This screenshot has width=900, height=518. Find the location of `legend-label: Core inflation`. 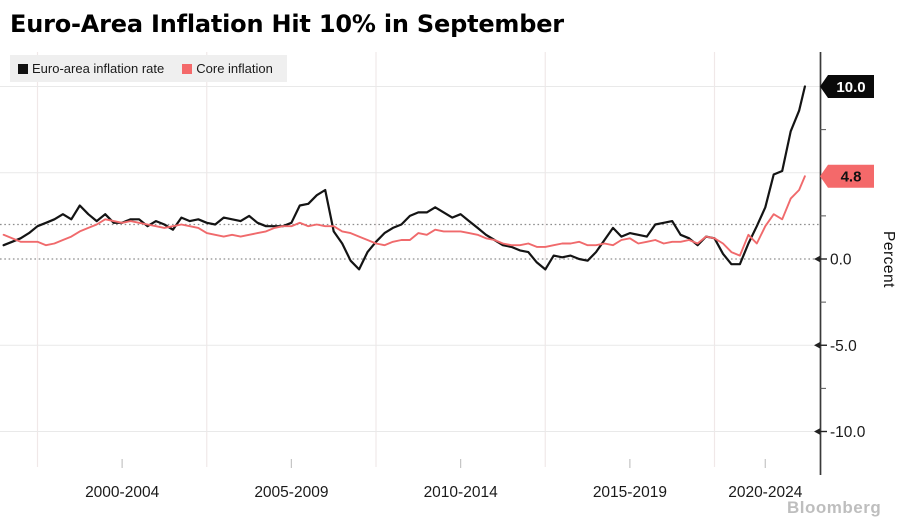

legend-label: Core inflation is located at coordinates (234, 68).